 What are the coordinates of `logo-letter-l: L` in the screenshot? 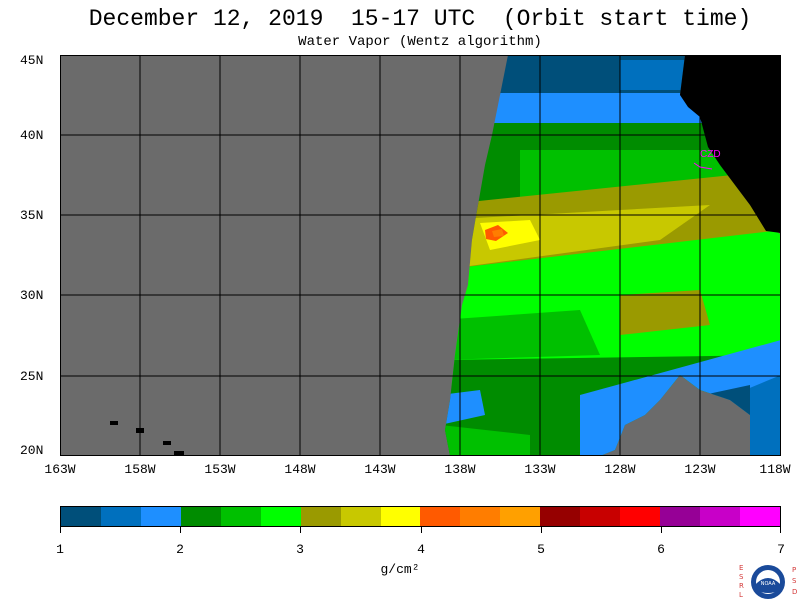 It's located at (741, 595).